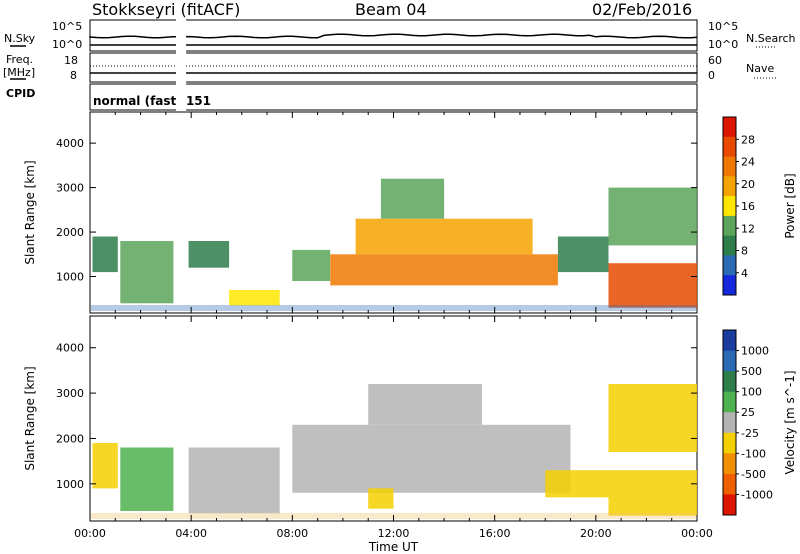  What do you see at coordinates (292, 533) in the screenshot?
I see `x-tick-label: 08:00` at bounding box center [292, 533].